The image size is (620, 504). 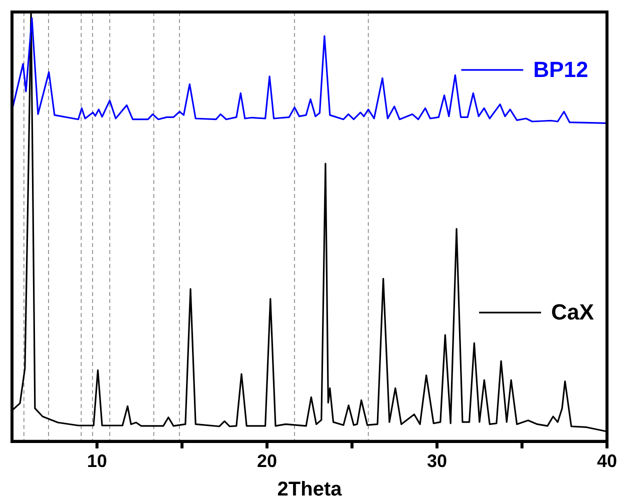 What do you see at coordinates (572, 312) in the screenshot?
I see `legend-label: CaX` at bounding box center [572, 312].